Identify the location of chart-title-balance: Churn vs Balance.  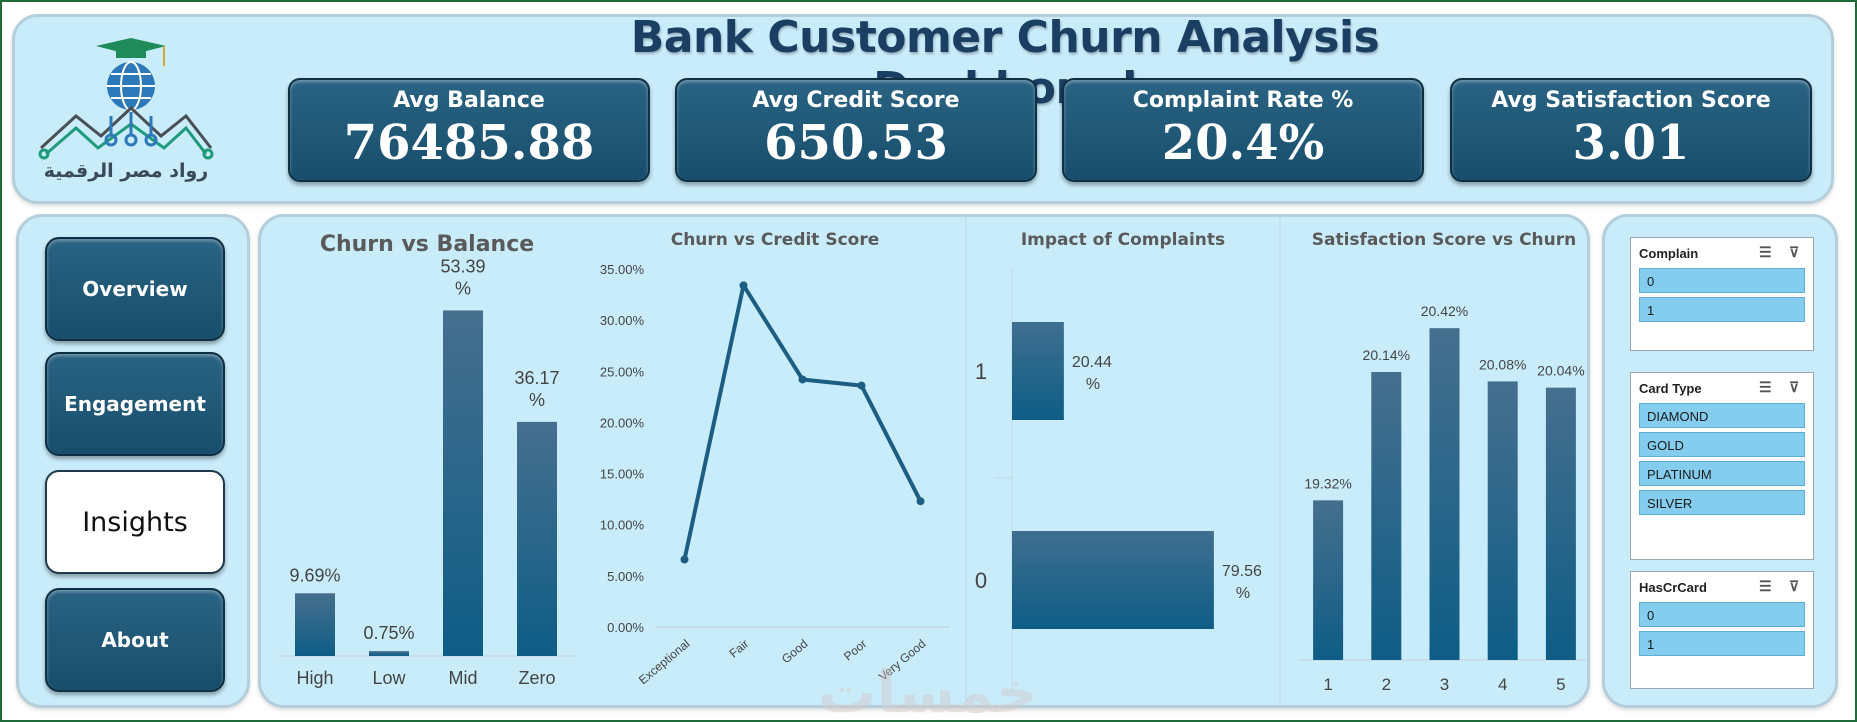
(427, 244).